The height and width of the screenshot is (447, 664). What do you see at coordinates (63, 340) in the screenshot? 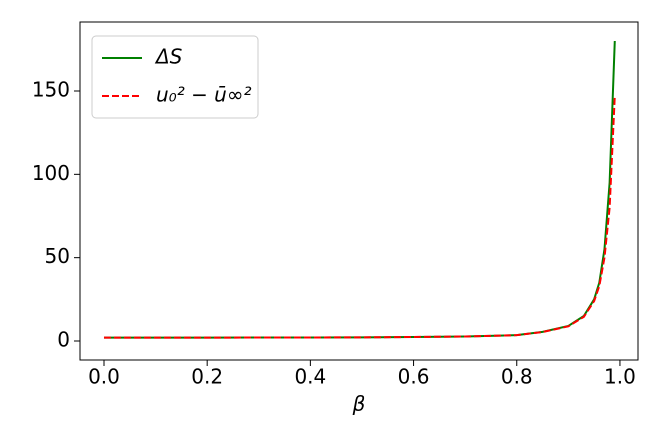
I see `y-tick-label: 0` at bounding box center [63, 340].